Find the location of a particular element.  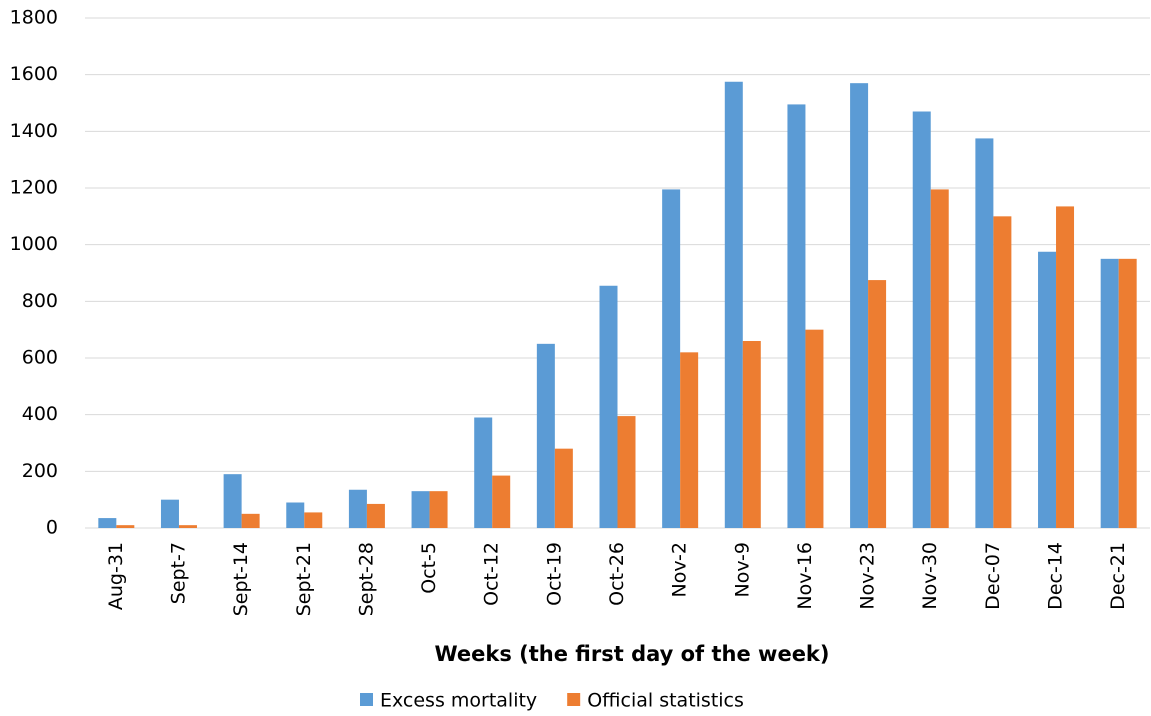

x-tick-label: Sept-14 is located at coordinates (241, 579).